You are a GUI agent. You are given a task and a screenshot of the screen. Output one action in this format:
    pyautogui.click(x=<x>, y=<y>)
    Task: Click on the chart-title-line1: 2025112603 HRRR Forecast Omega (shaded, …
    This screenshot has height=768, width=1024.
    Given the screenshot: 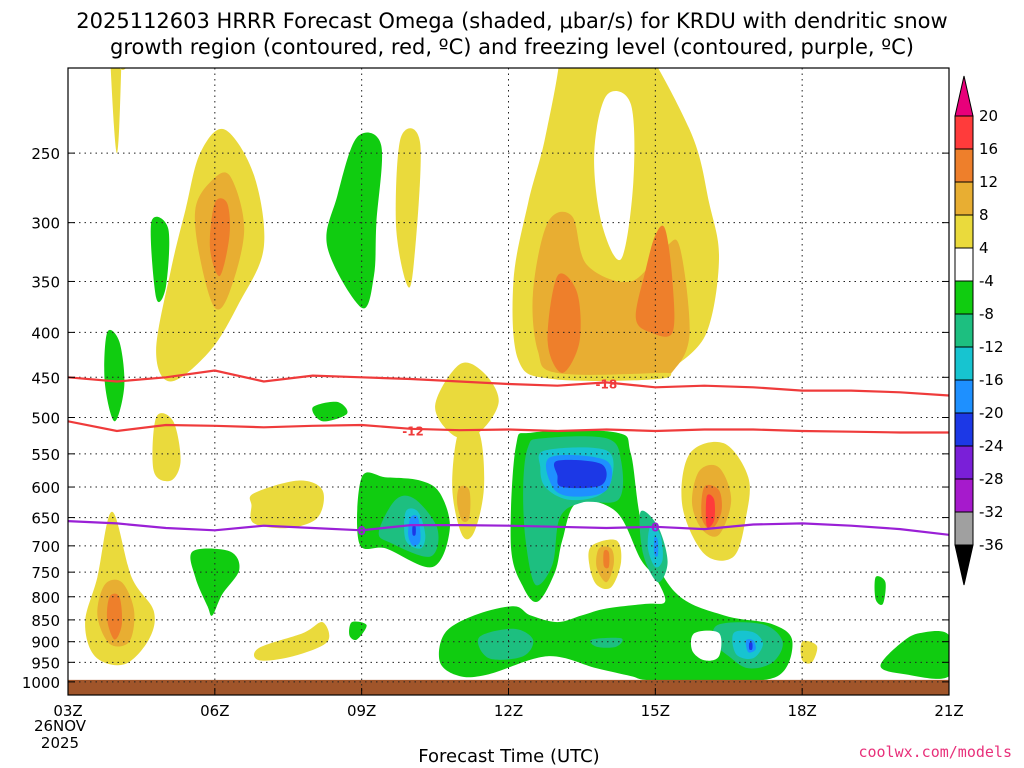 What is the action you would take?
    pyautogui.click(x=511, y=21)
    